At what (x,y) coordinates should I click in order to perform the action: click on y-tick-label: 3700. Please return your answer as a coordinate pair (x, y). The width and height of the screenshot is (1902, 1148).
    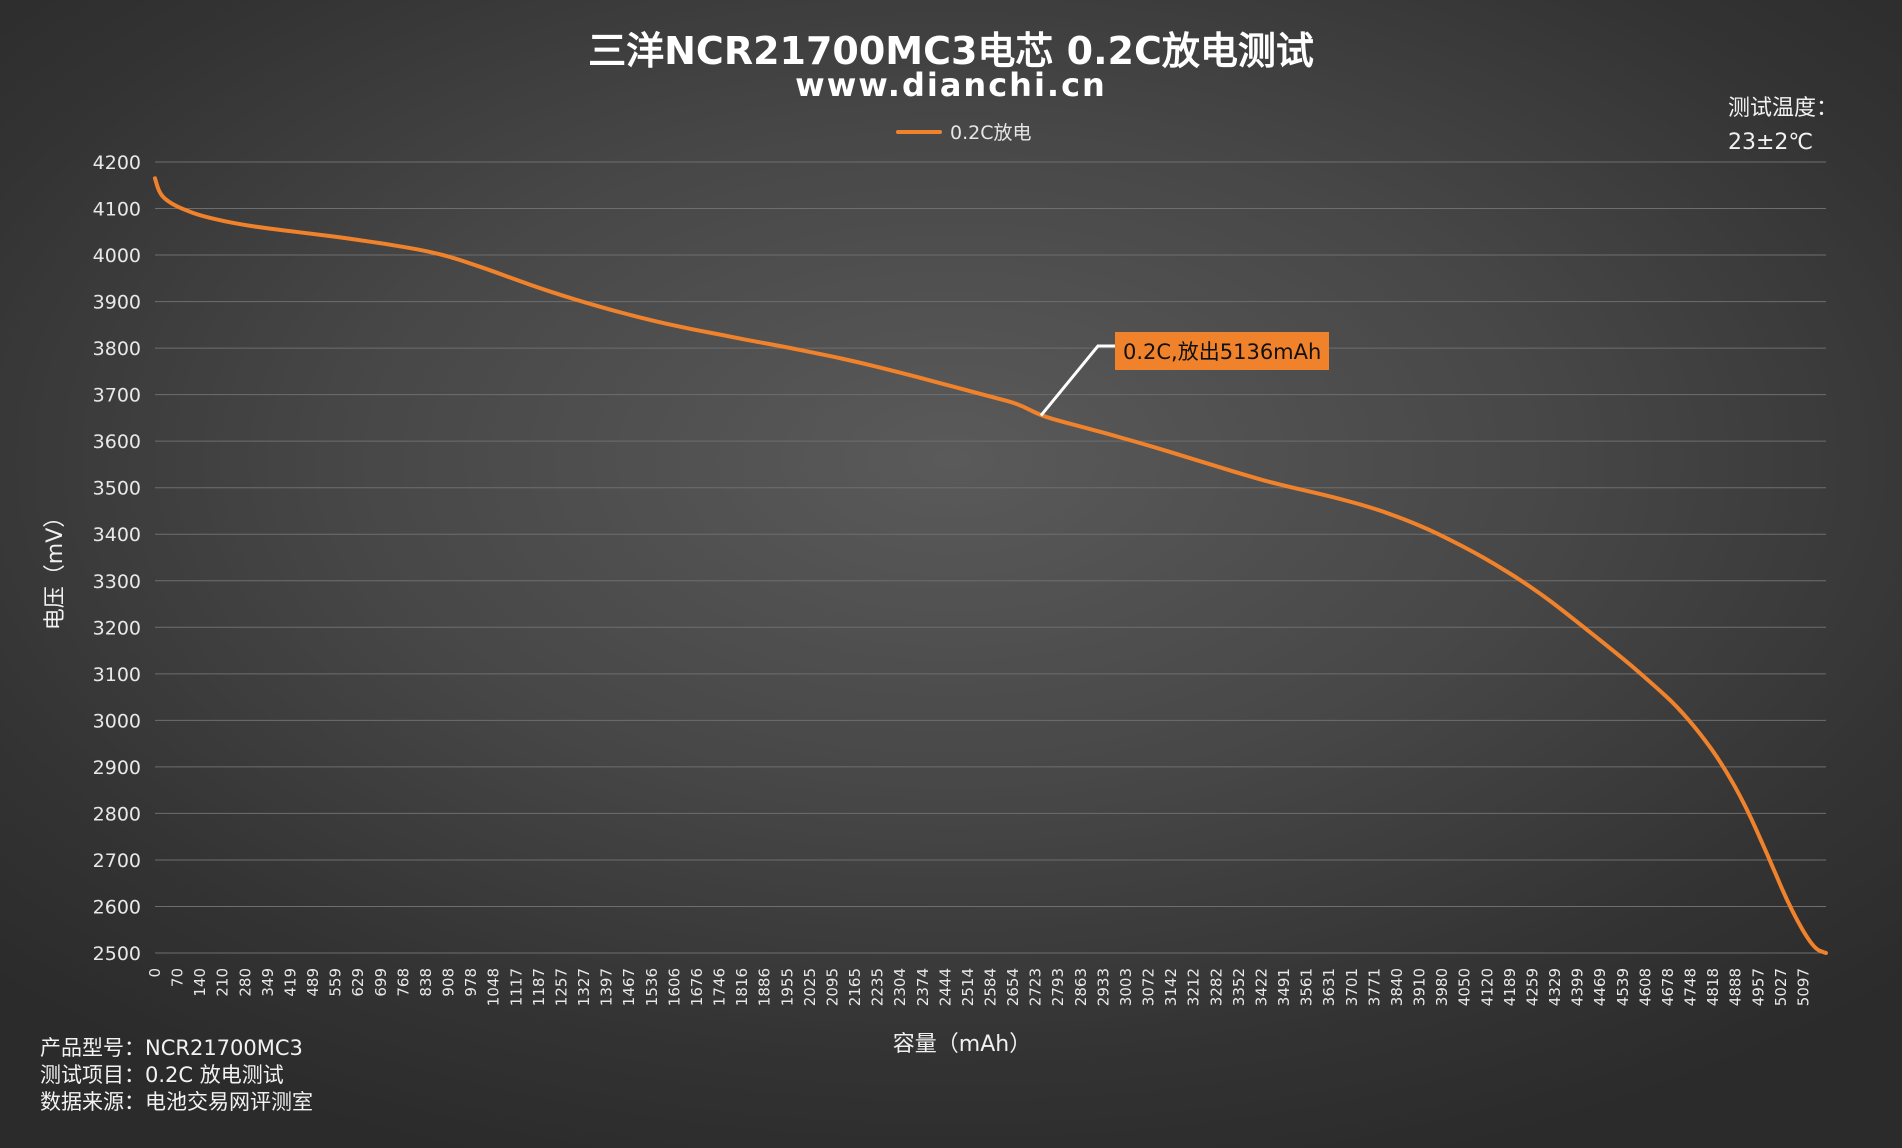
    Looking at the image, I should click on (117, 396).